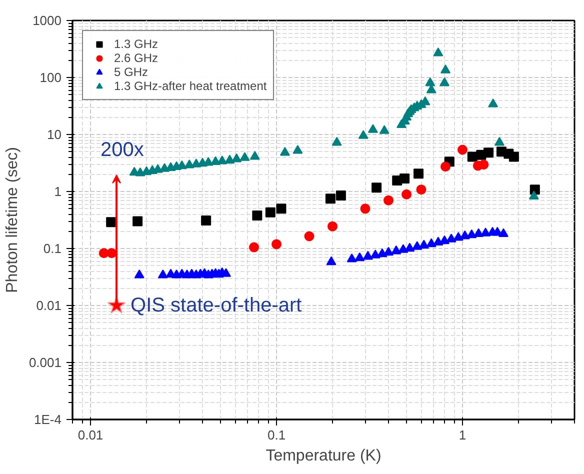 Image resolution: width=584 pixels, height=474 pixels. I want to click on y-tick-label: 1E-4, so click(48, 419).